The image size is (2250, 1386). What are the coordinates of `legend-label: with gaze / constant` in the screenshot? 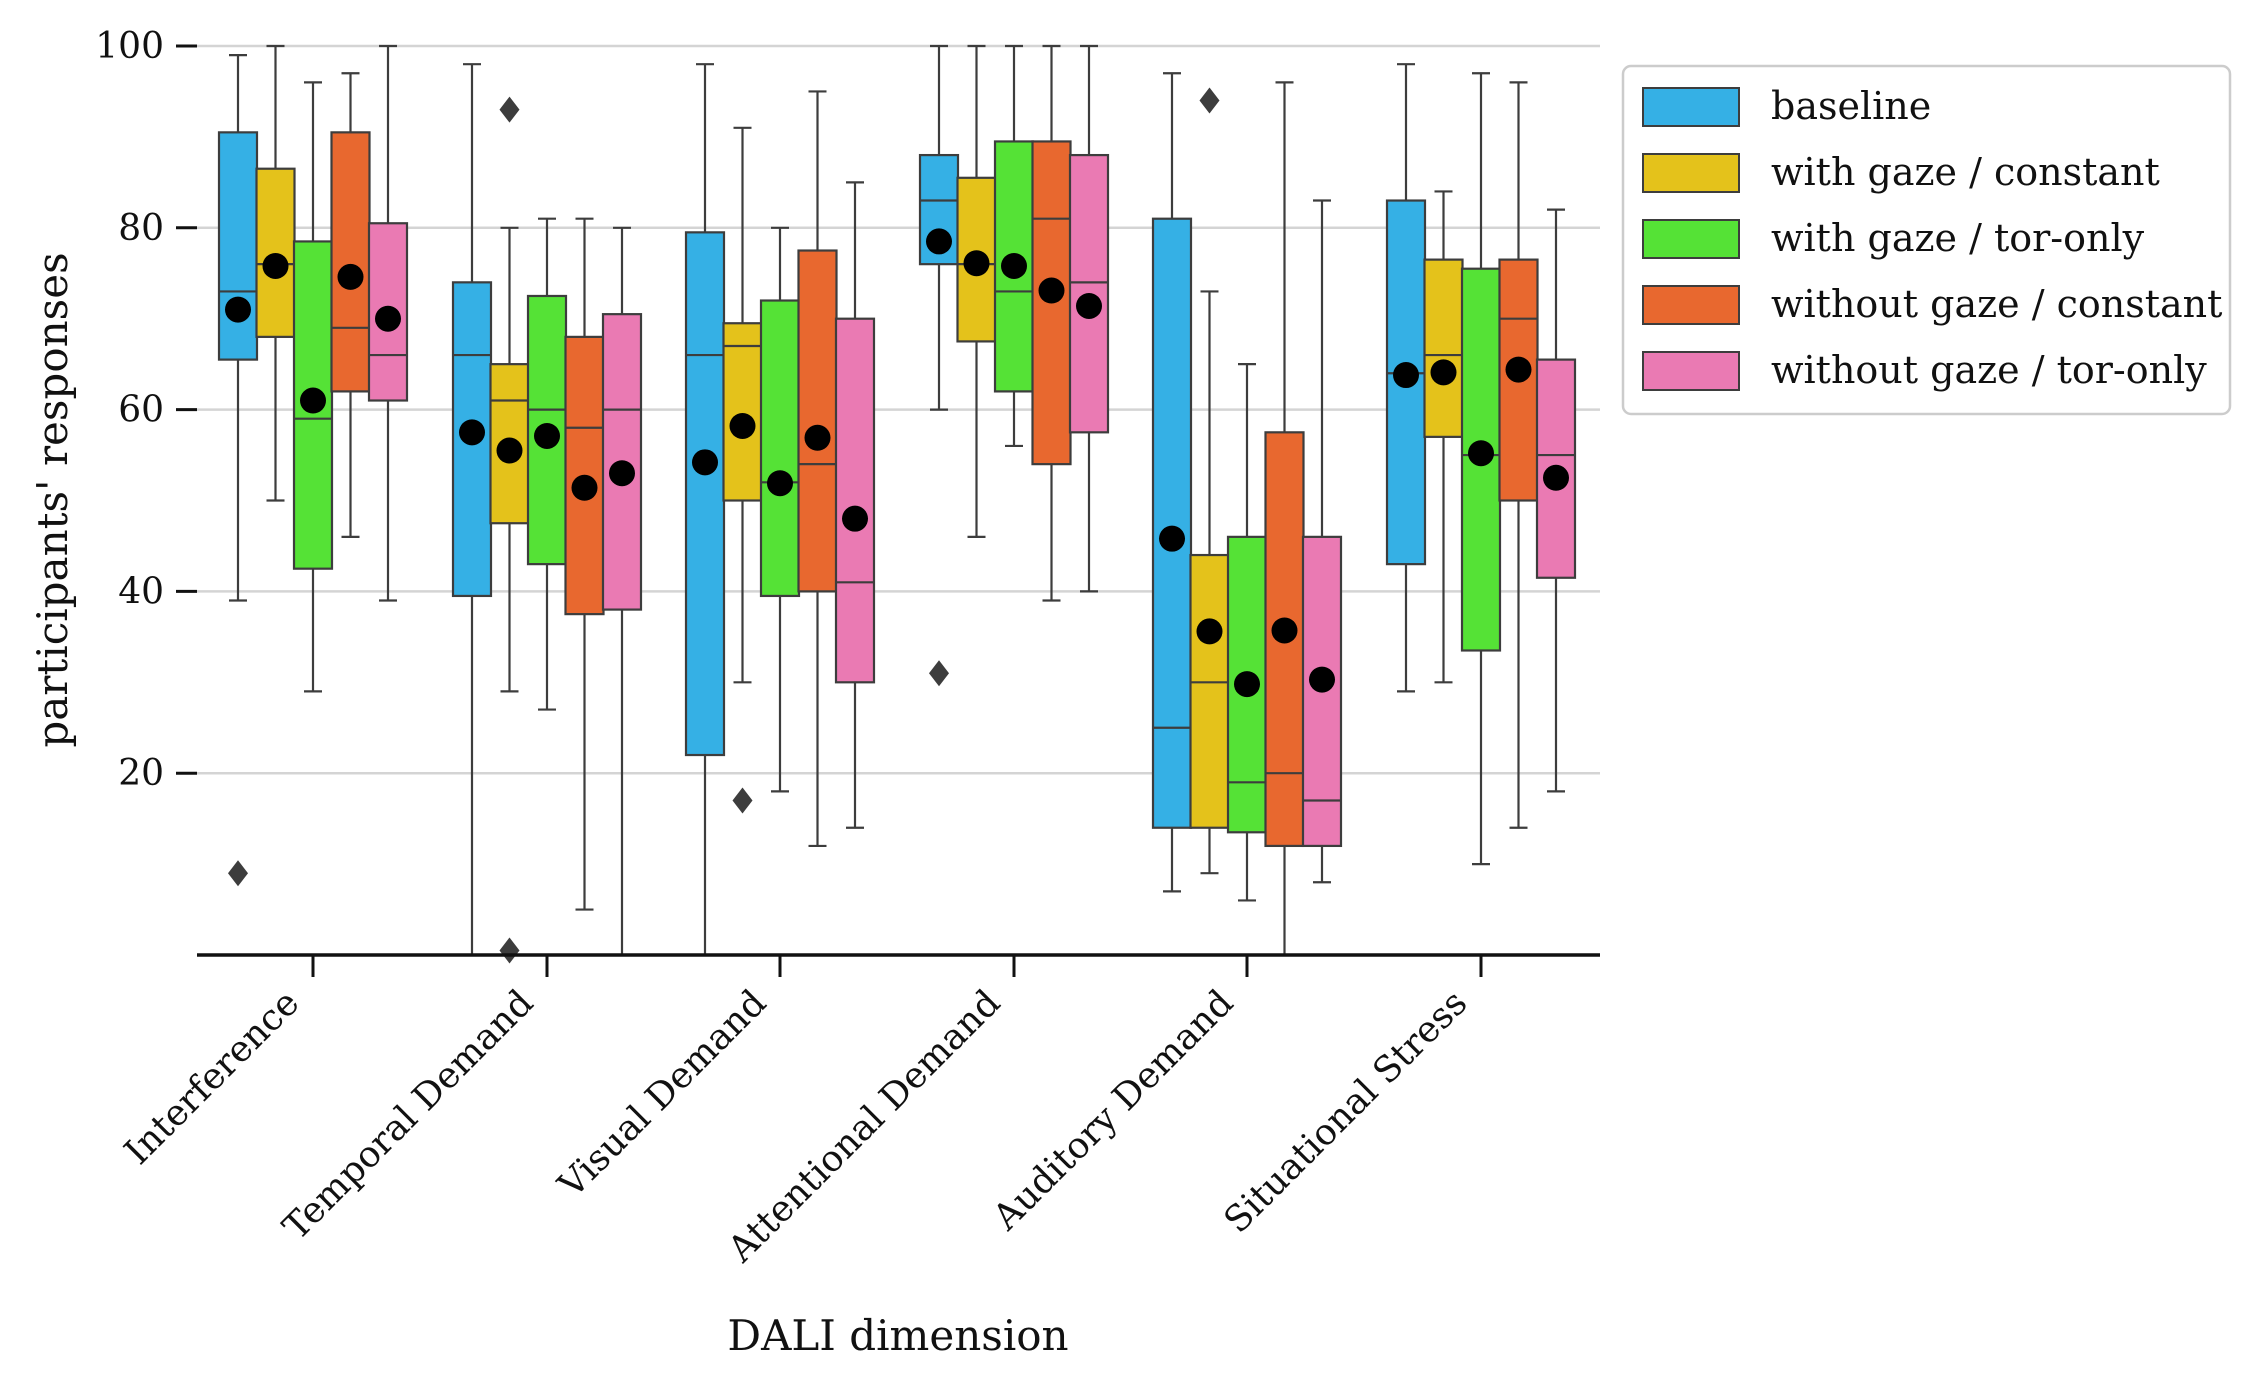 It's located at (1965, 172).